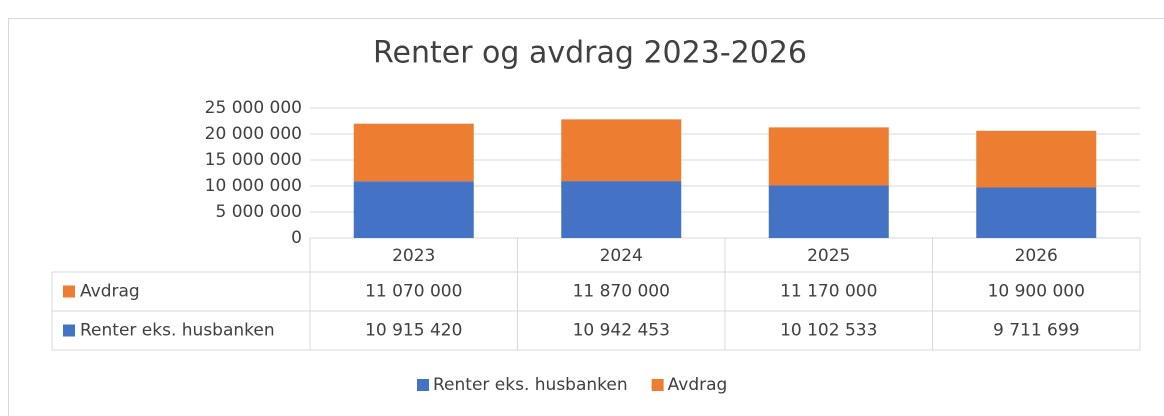  Describe the element at coordinates (253, 108) in the screenshot. I see `y-tick-label: 25 000 000` at that location.